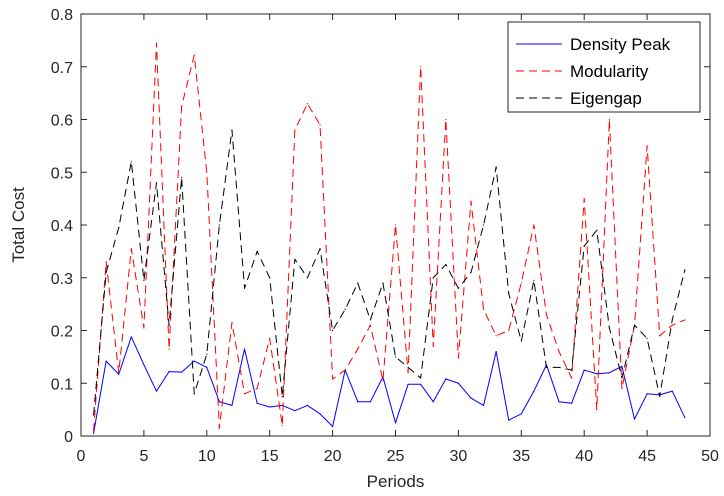 This screenshot has height=496, width=724. I want to click on x-tick-label: 45, so click(647, 456).